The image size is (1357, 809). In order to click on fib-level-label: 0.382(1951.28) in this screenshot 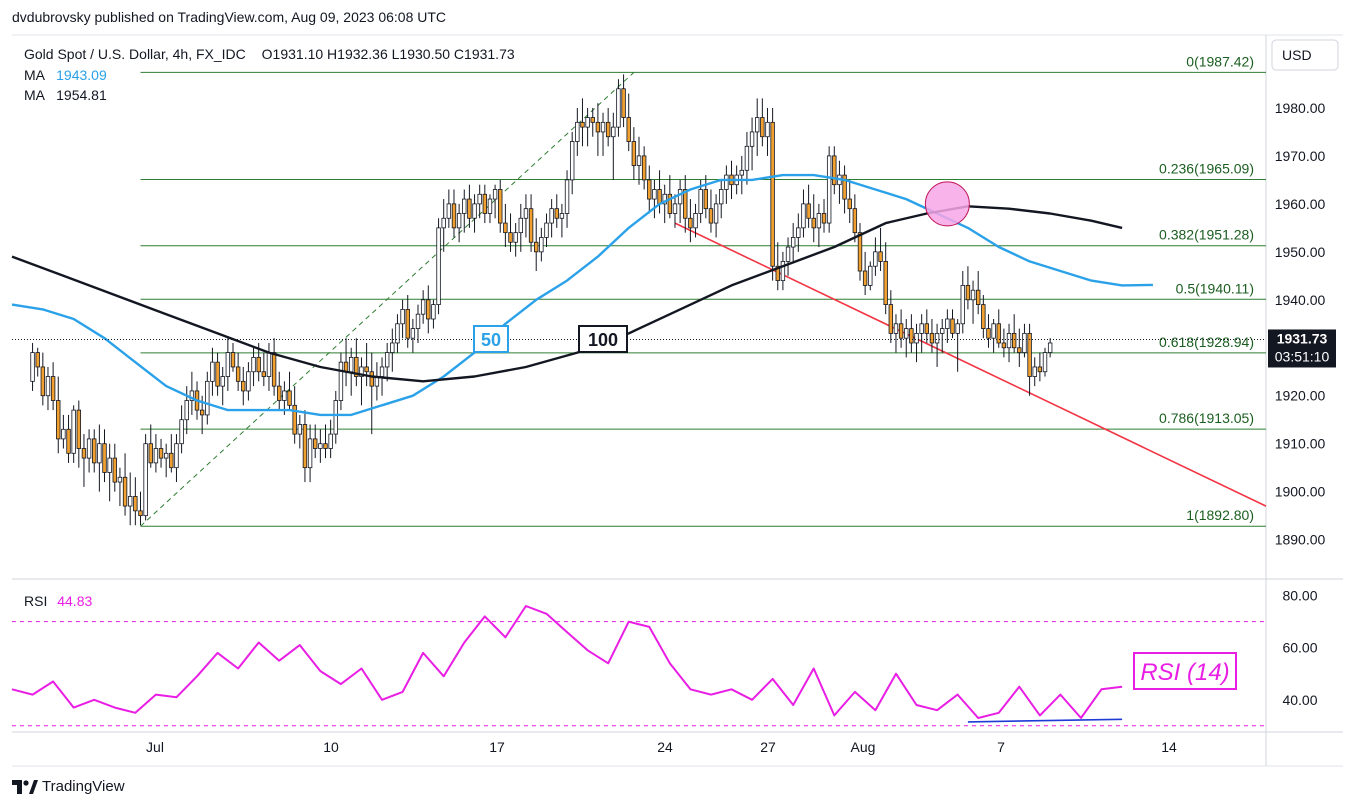, I will do `click(1206, 235)`.